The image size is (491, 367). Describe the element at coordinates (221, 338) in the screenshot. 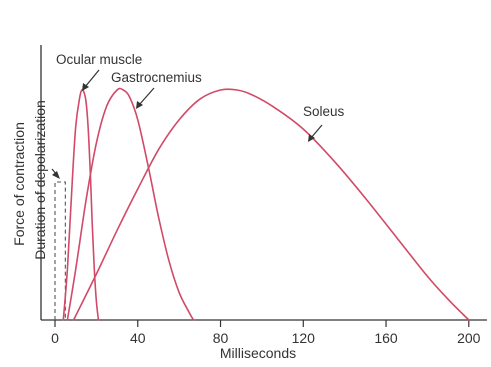

I see `x-tick-label: 80` at that location.